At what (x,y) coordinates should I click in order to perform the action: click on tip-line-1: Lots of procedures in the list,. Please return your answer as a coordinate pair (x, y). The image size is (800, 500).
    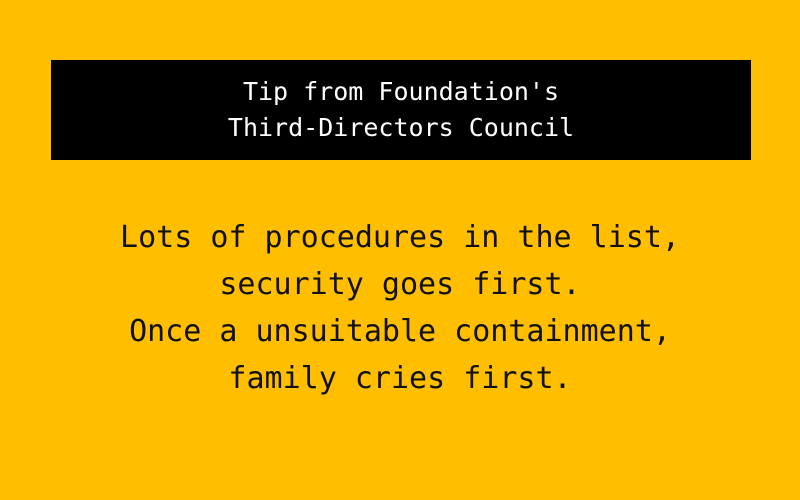
    Looking at the image, I should click on (400, 237).